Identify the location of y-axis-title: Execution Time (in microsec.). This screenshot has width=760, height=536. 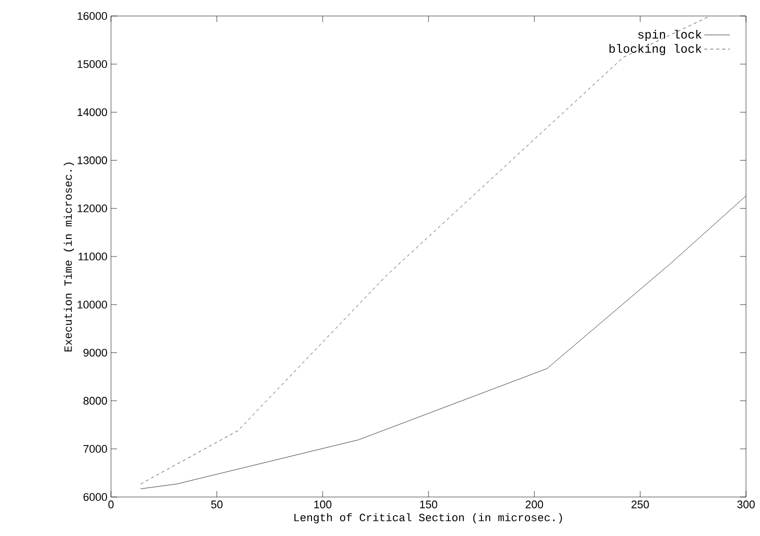
(69, 257).